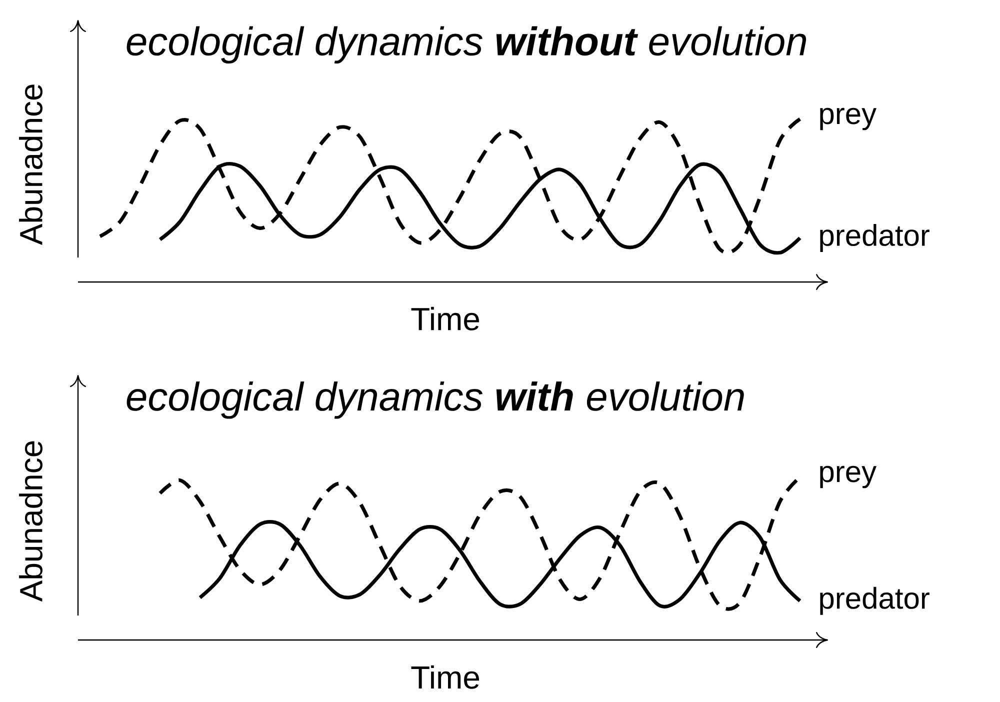 Image resolution: width=1000 pixels, height=702 pixels. I want to click on chart-title: ecological dynamics without evolution, so click(466, 45).